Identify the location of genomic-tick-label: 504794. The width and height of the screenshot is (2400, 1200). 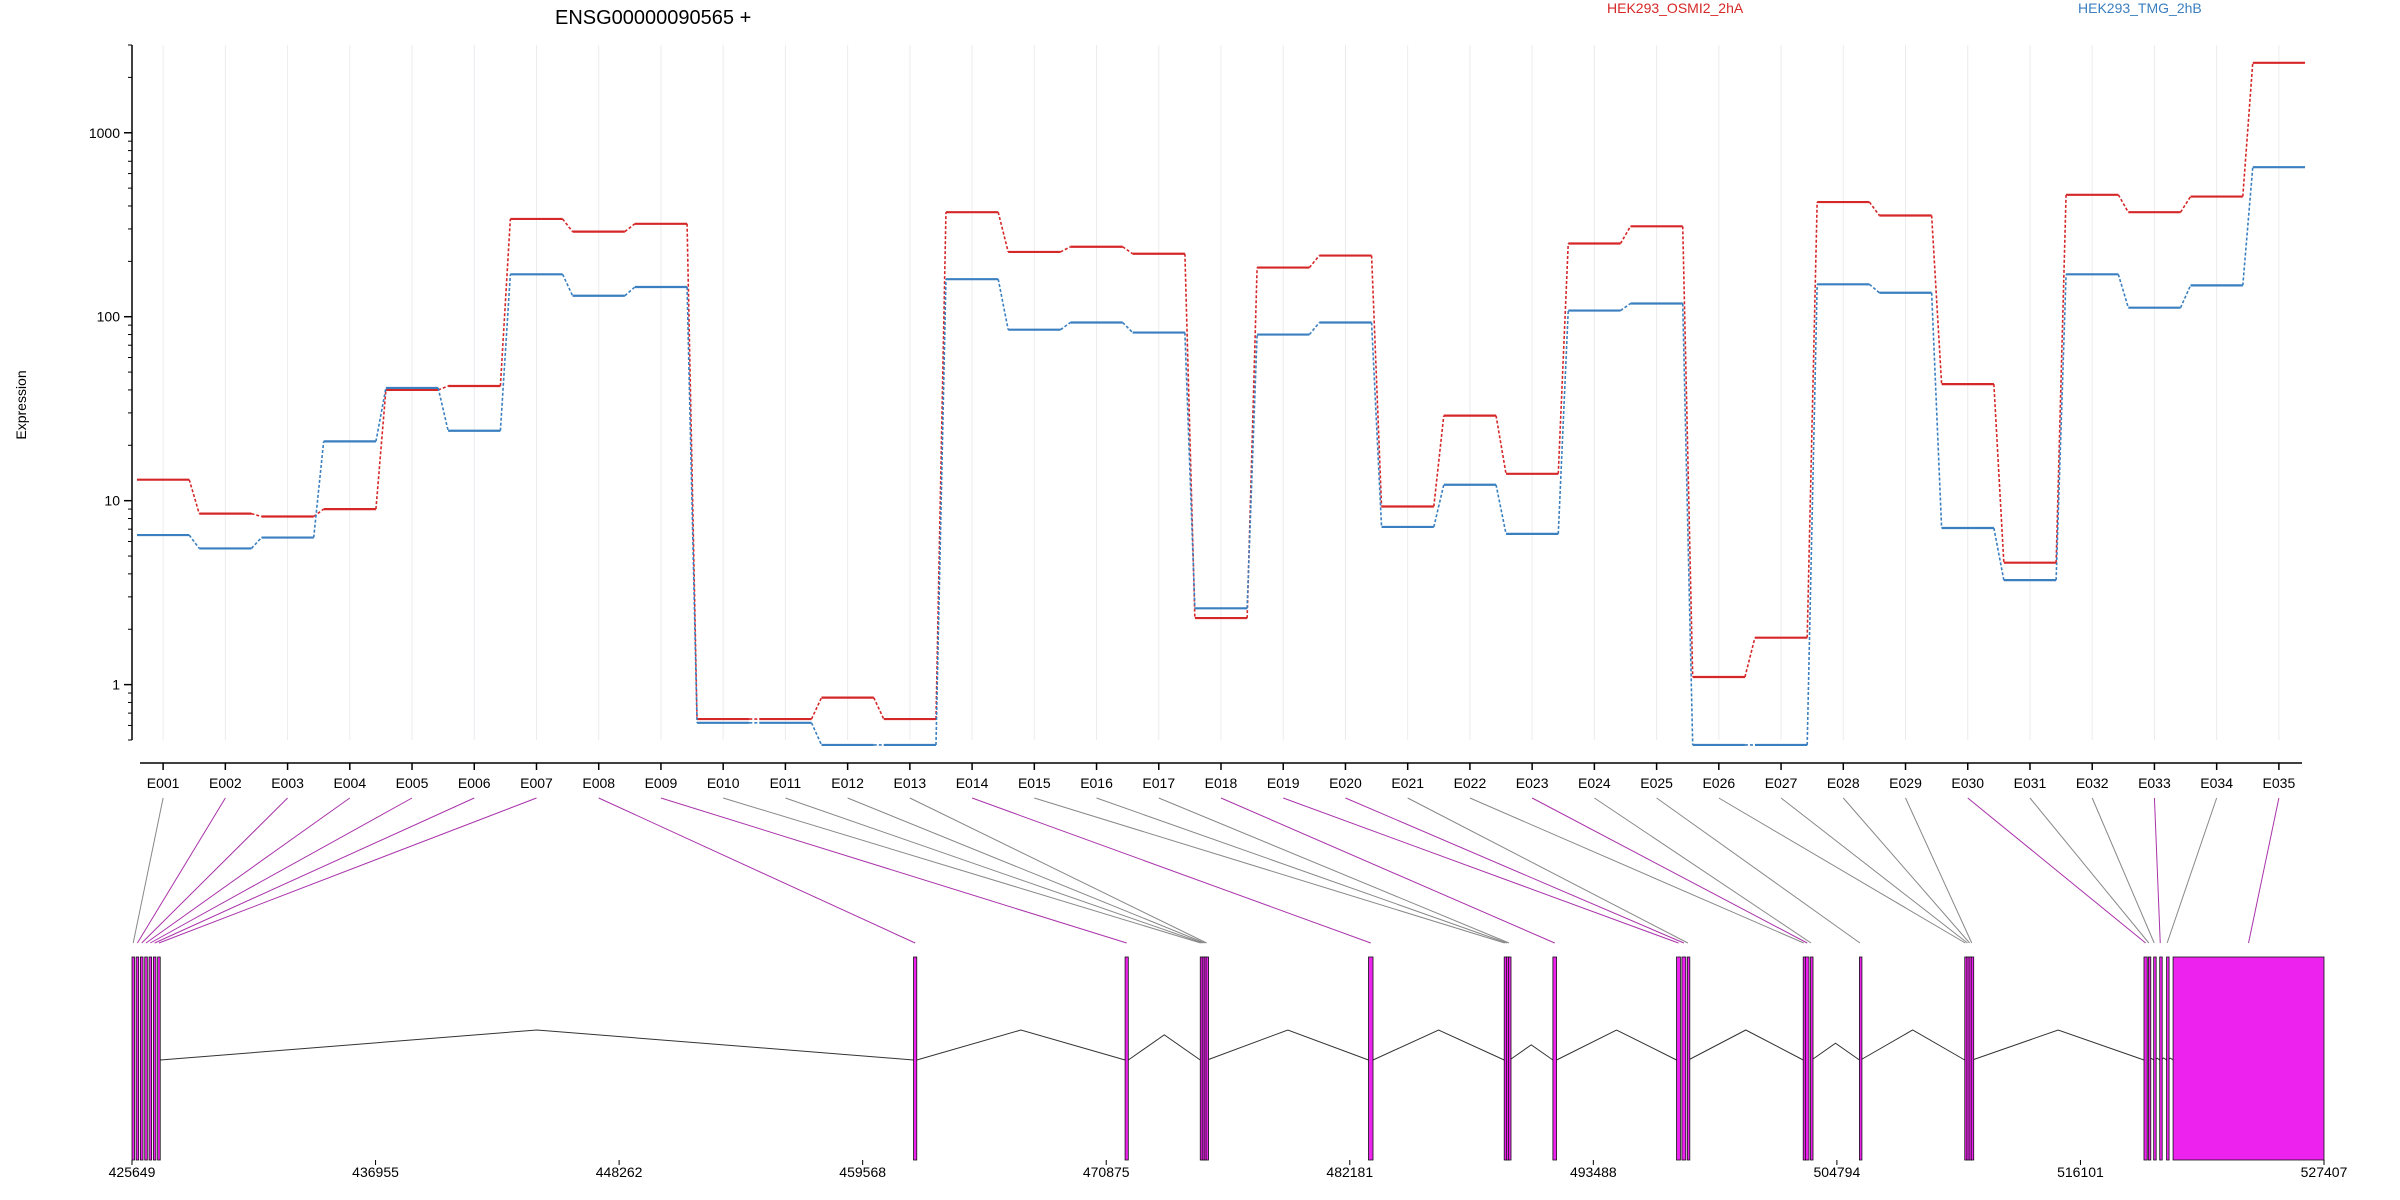
(1837, 1172).